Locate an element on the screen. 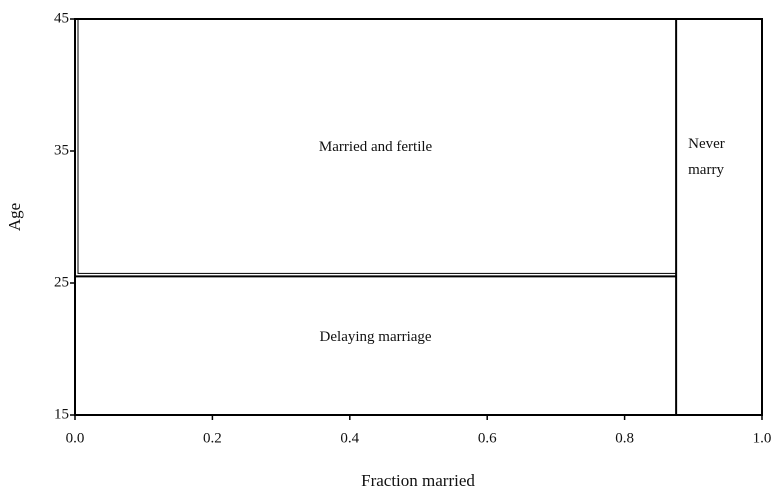 Image resolution: width=775 pixels, height=495 pixels. x-tick-label: 0.8 is located at coordinates (624, 438).